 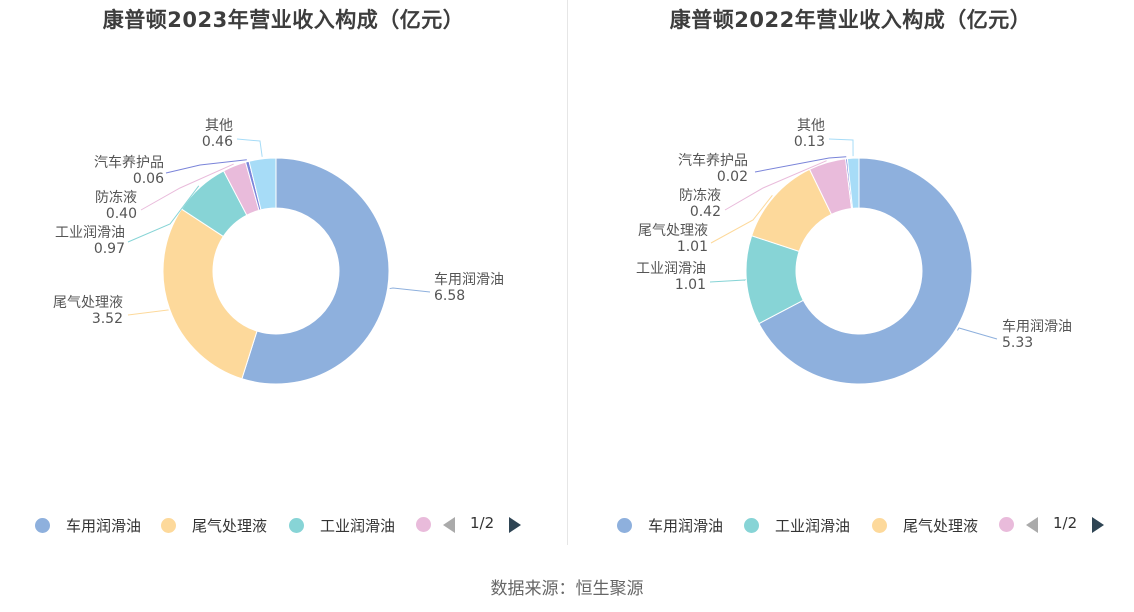 I want to click on slice-label-value-6: 0.46, so click(x=217, y=142).